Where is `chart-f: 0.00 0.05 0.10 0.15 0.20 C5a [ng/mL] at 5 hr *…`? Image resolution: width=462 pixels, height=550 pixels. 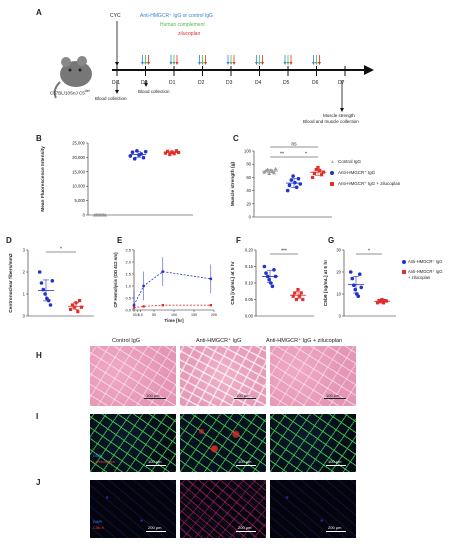
chart-f: 0.00 0.05 0.10 0.15 0.20 C5a [ng/mL] at 5 hr *… is located at coordinates (272, 283).